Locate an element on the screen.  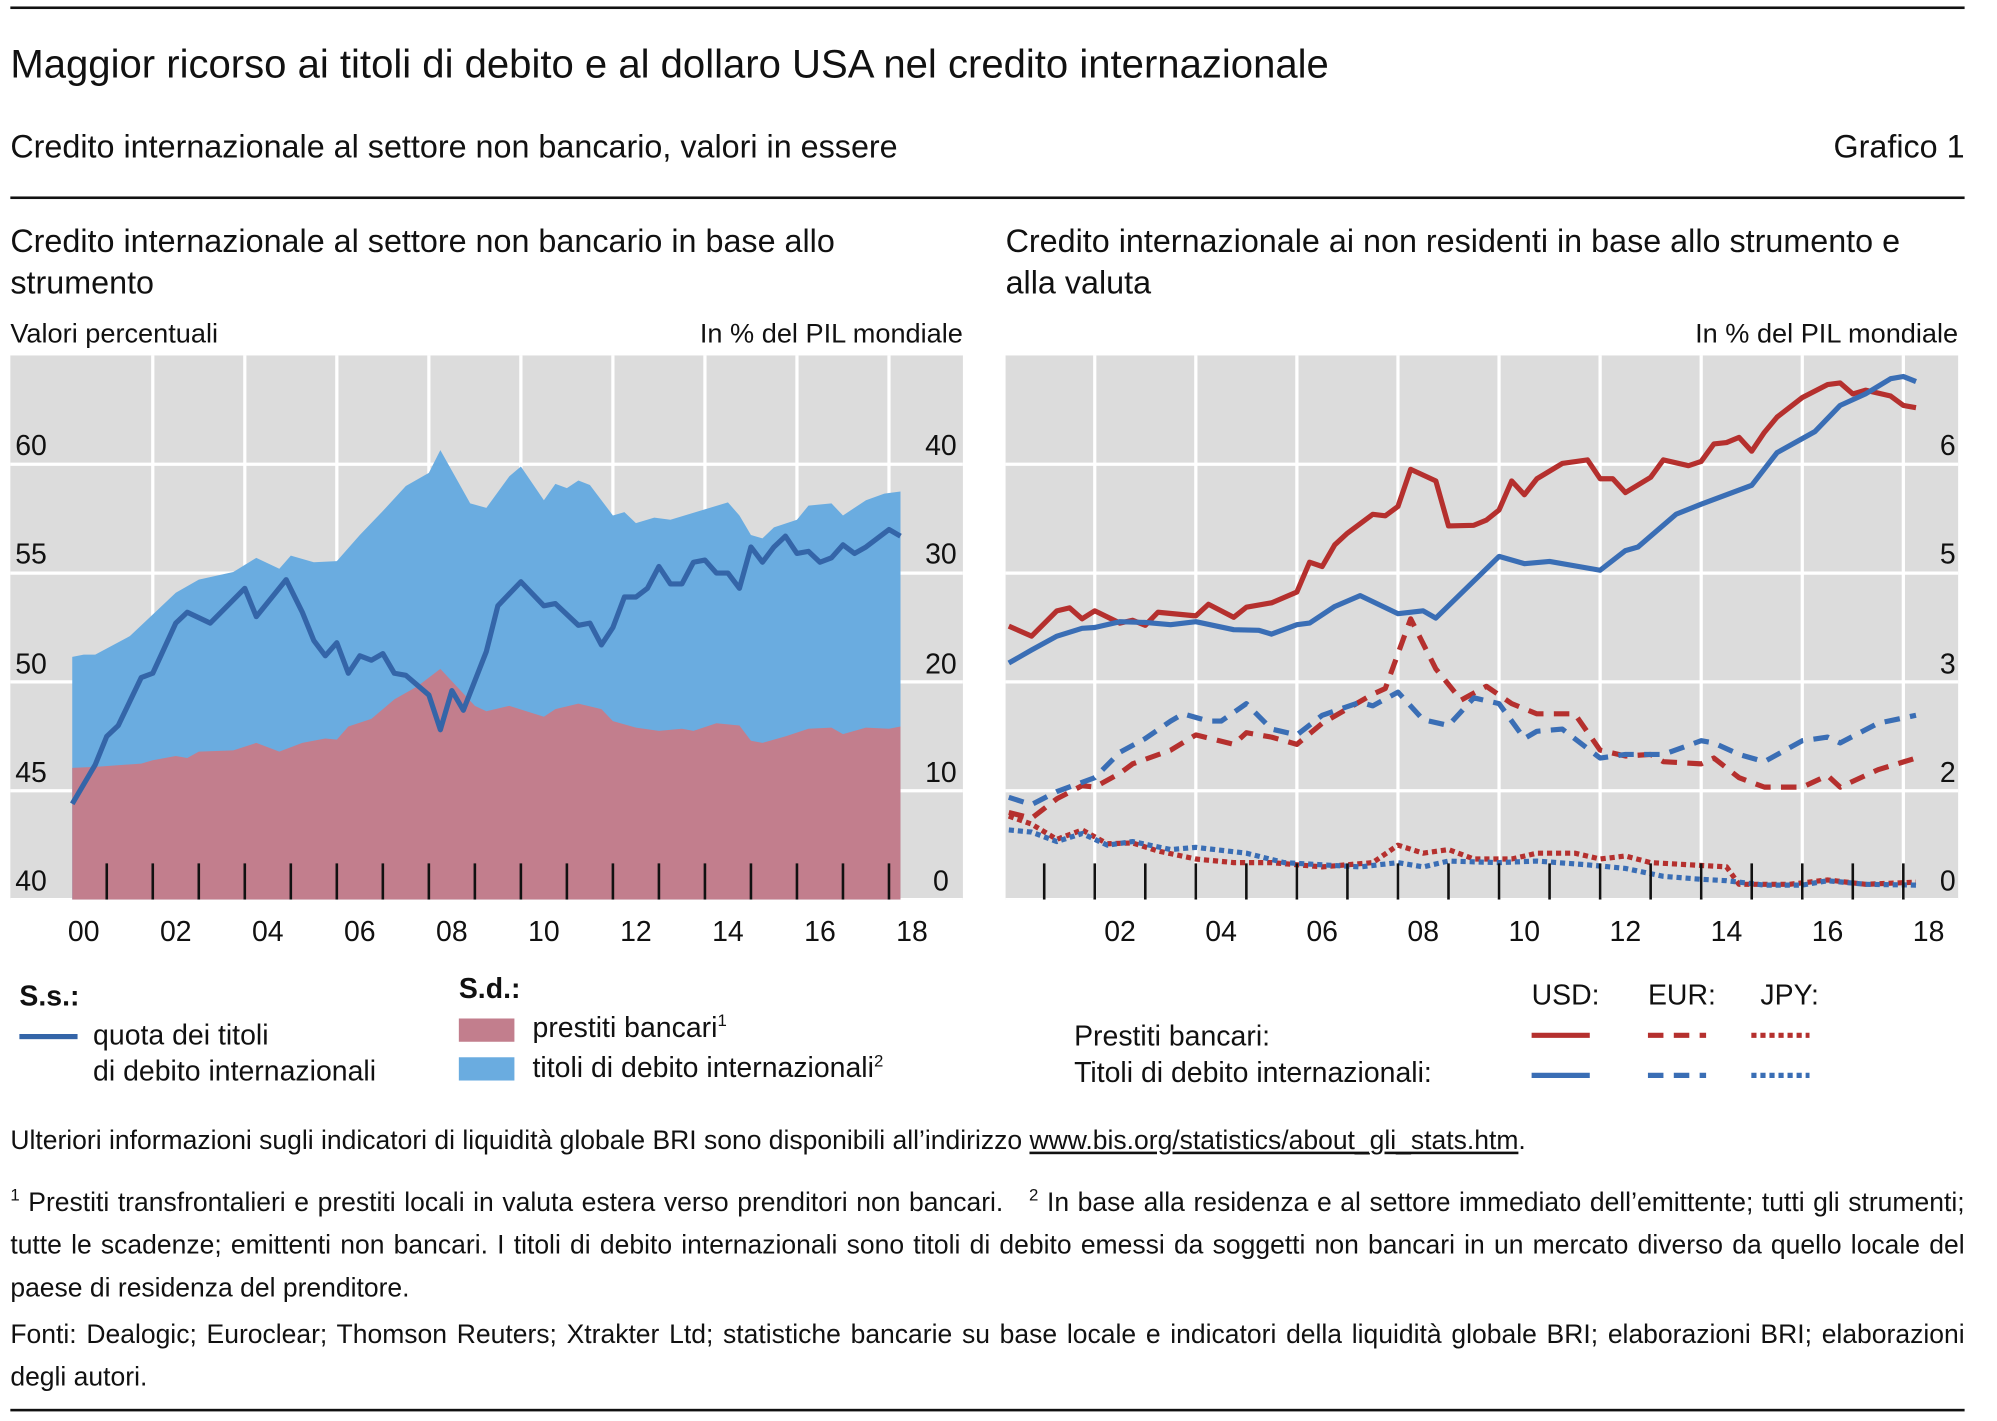
legend-bonds-row: Titoli di debito internazionali: is located at coordinates (1253, 1072).